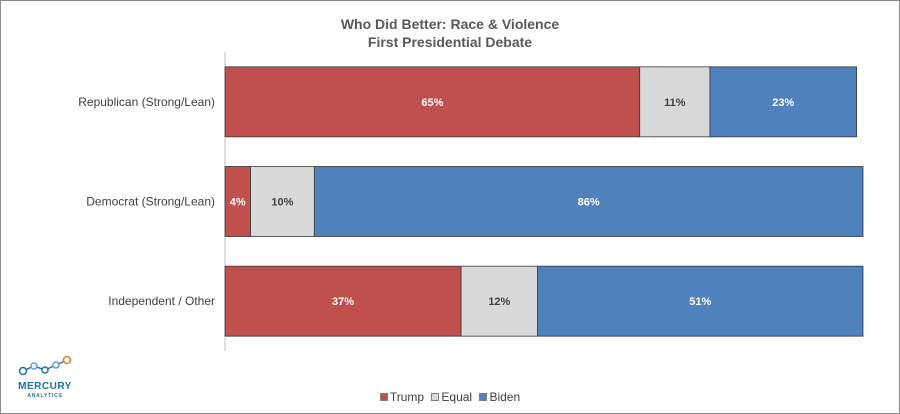  I want to click on legend-label-biden: Biden, so click(505, 397).